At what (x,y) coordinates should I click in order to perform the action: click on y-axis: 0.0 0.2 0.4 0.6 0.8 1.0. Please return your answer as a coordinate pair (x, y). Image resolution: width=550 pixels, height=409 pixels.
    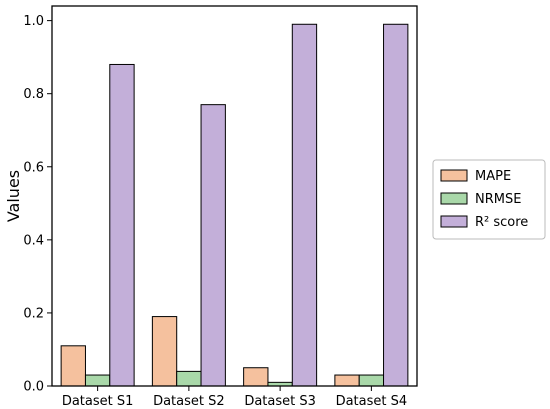
    Looking at the image, I should click on (37, 204).